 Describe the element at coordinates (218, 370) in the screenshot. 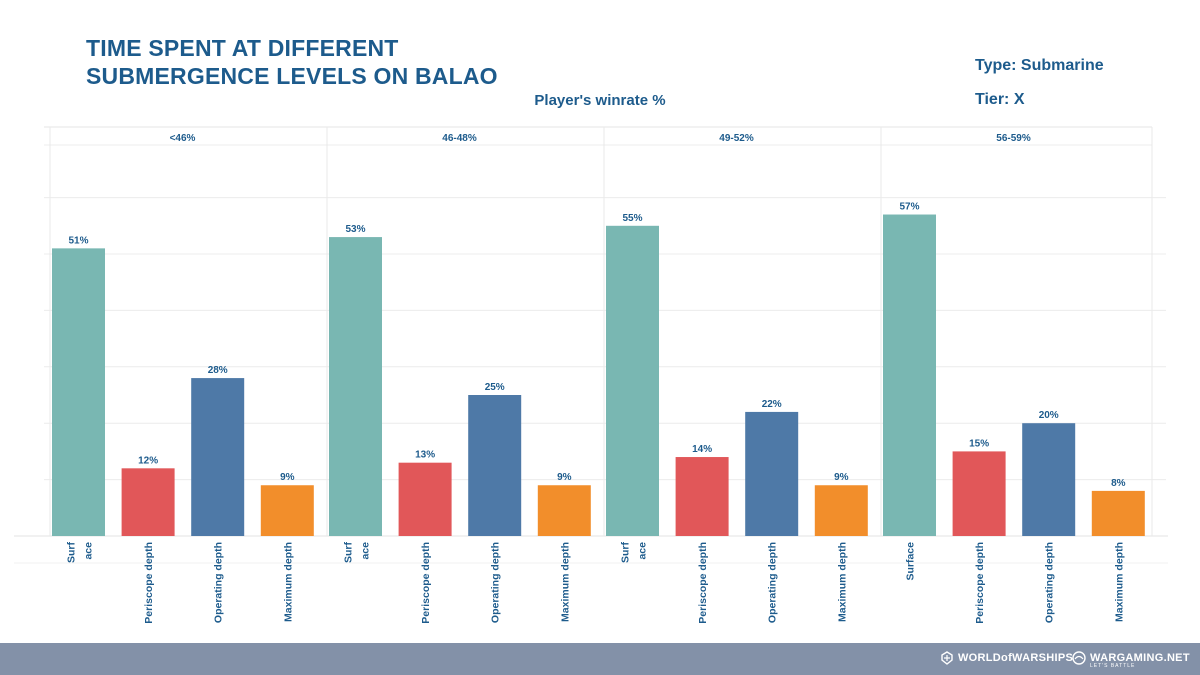

I see `data-label: 28%` at that location.